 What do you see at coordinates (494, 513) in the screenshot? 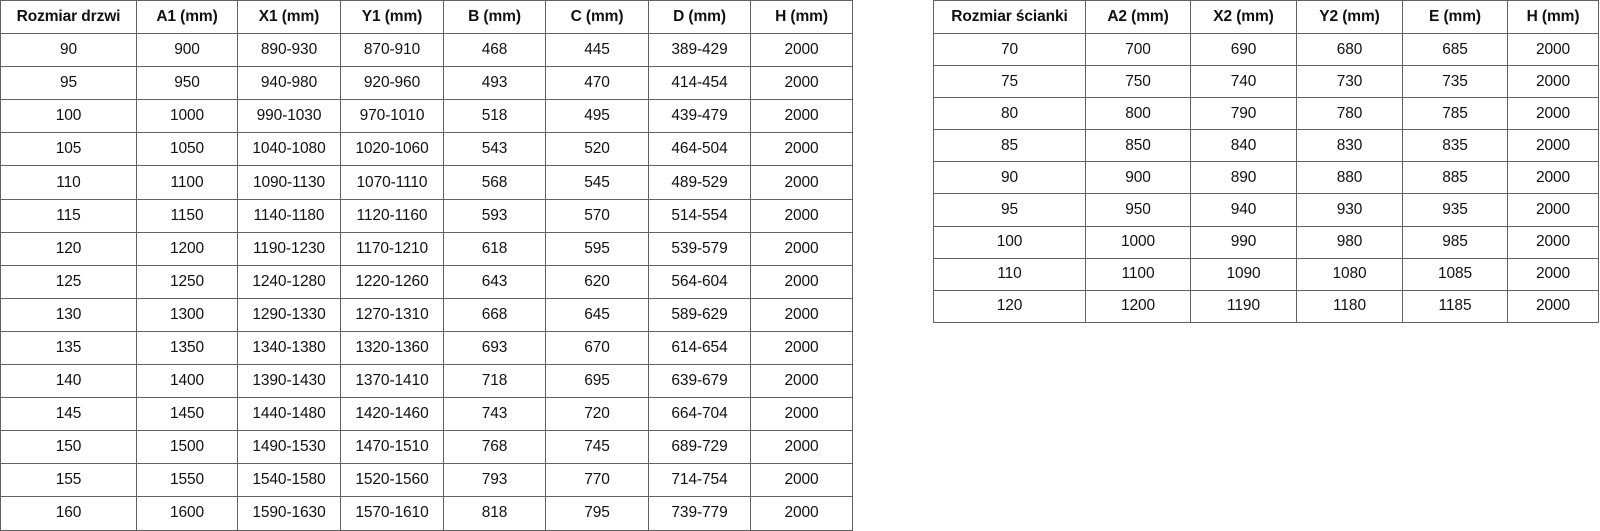
I see `table-cell: 818` at bounding box center [494, 513].